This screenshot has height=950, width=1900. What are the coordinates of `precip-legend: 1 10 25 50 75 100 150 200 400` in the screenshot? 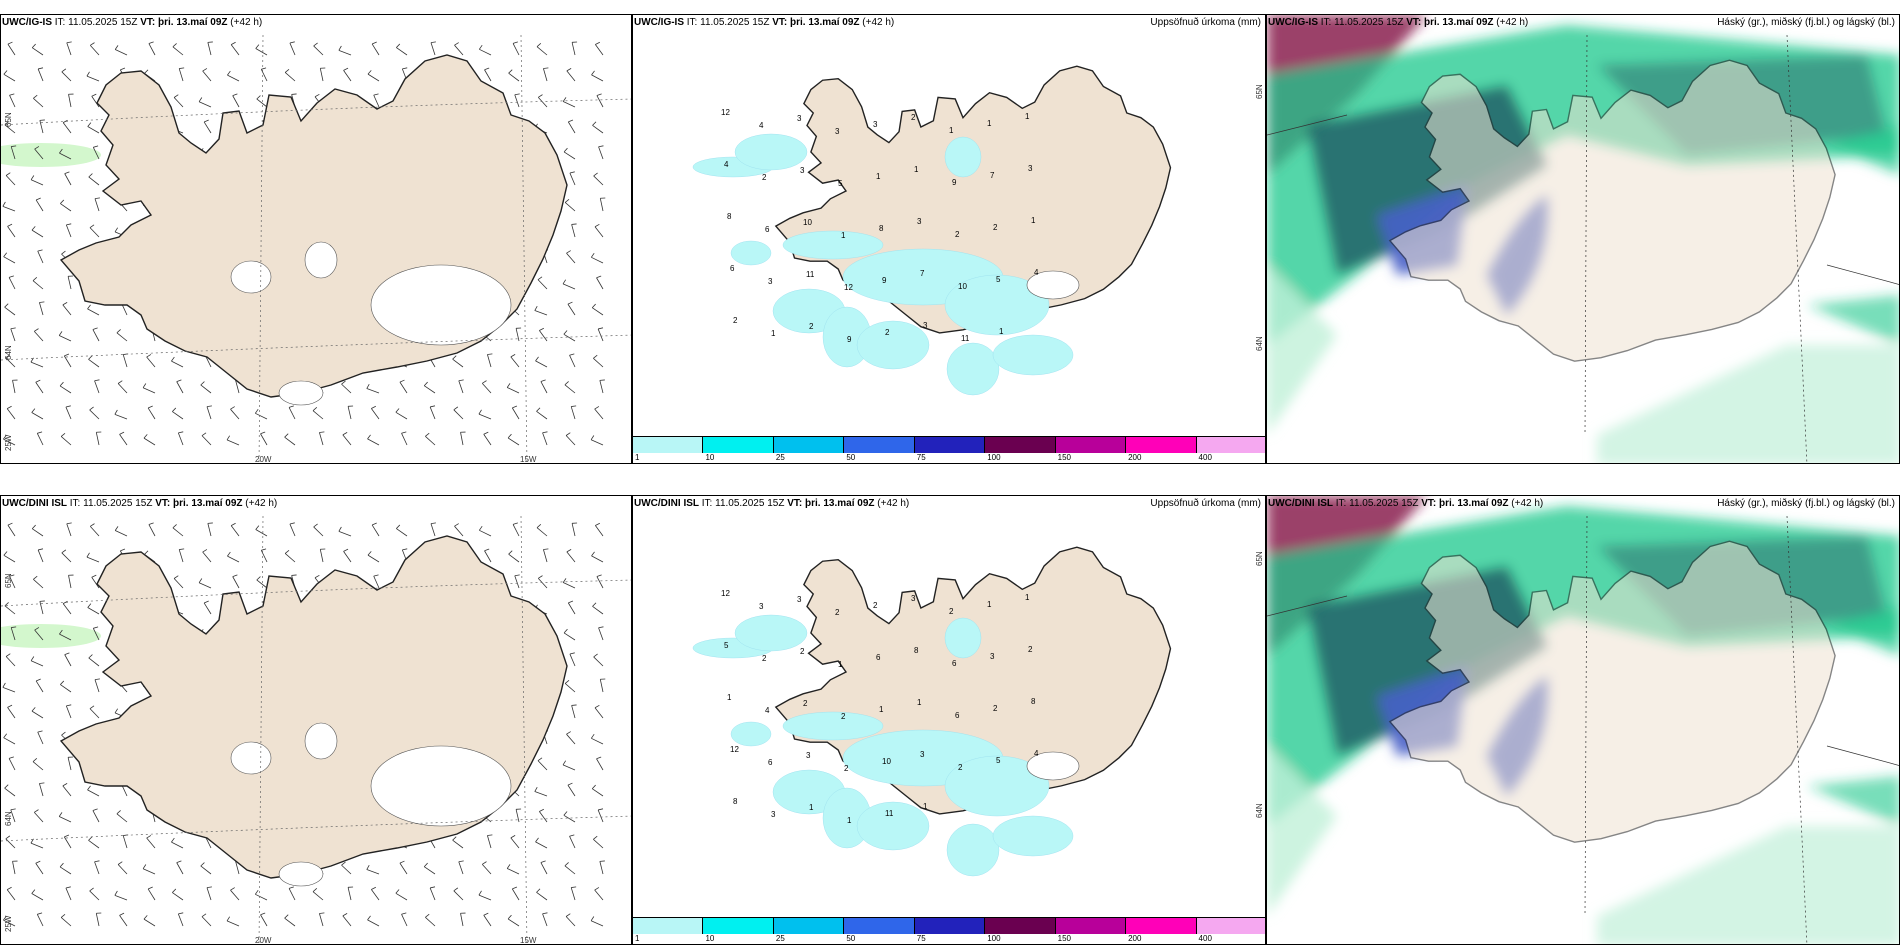 It's located at (949, 449).